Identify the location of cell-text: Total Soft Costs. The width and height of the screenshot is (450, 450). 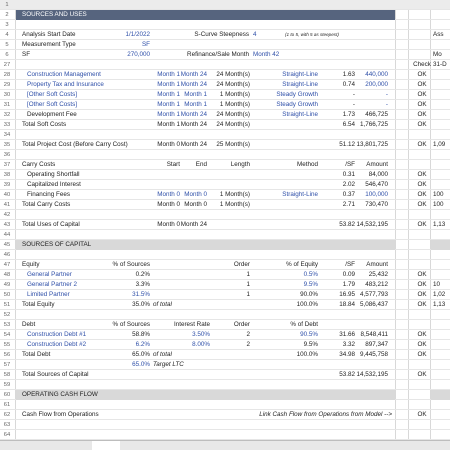
(44, 124).